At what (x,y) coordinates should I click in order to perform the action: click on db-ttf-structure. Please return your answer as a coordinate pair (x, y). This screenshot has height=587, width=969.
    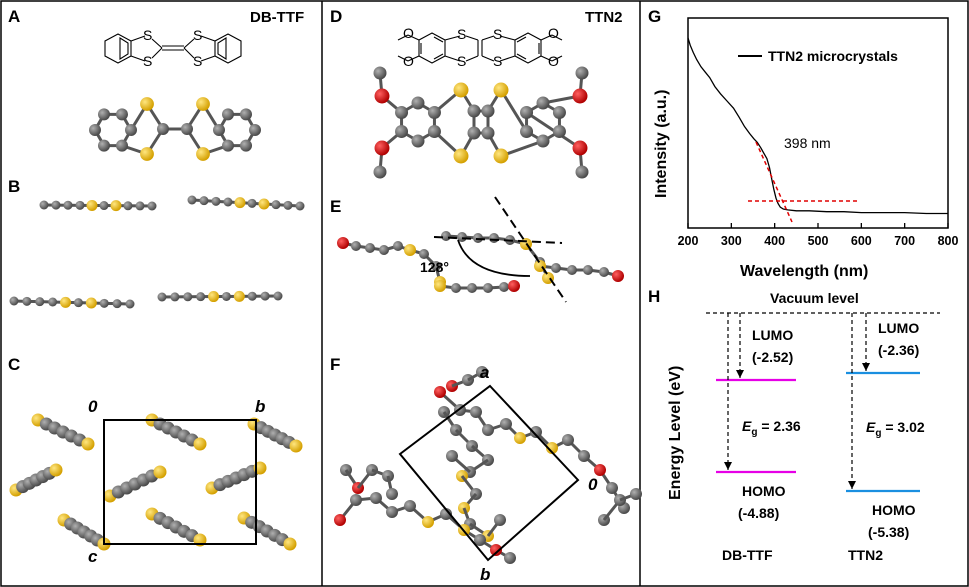
    Looking at the image, I should click on (173, 48).